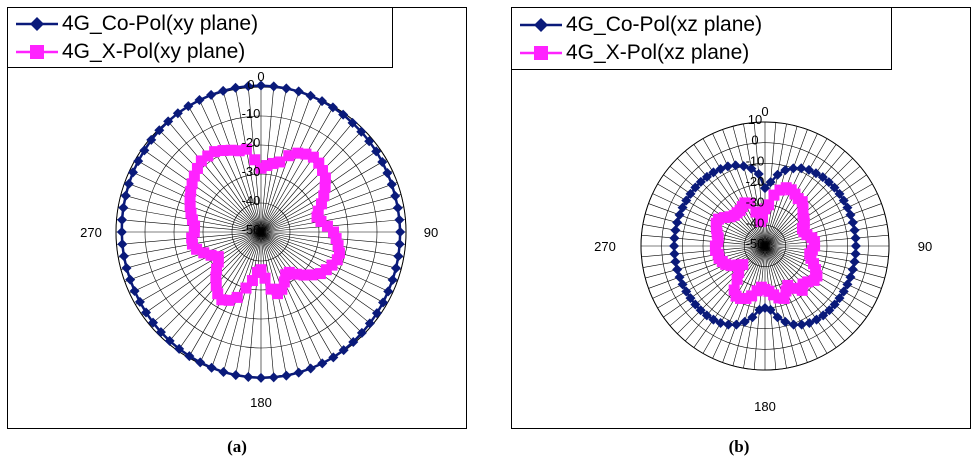  I want to click on r-tick-label: -10, so click(755, 160).